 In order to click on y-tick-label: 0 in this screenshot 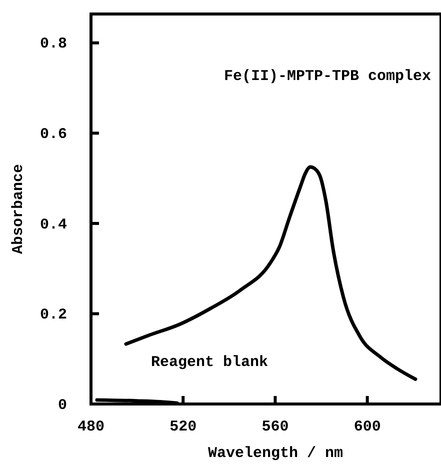, I will do `click(62, 405)`.